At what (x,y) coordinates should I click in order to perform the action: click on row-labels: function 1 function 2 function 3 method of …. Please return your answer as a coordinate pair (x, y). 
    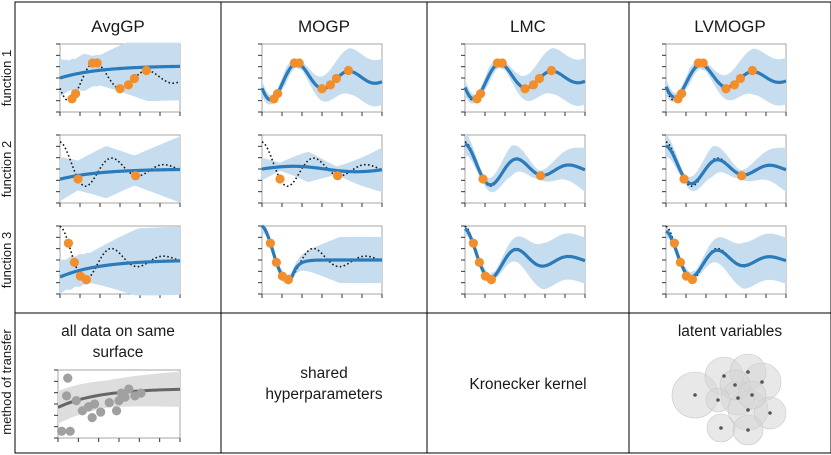
    Looking at the image, I should click on (7, 242).